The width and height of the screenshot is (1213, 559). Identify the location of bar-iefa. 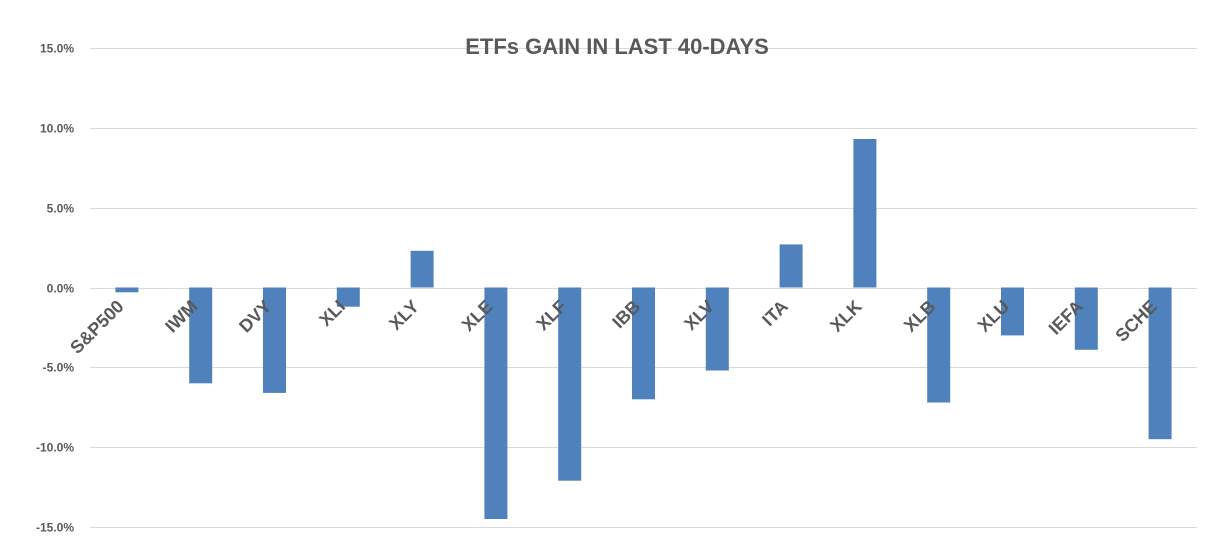
(1086, 318).